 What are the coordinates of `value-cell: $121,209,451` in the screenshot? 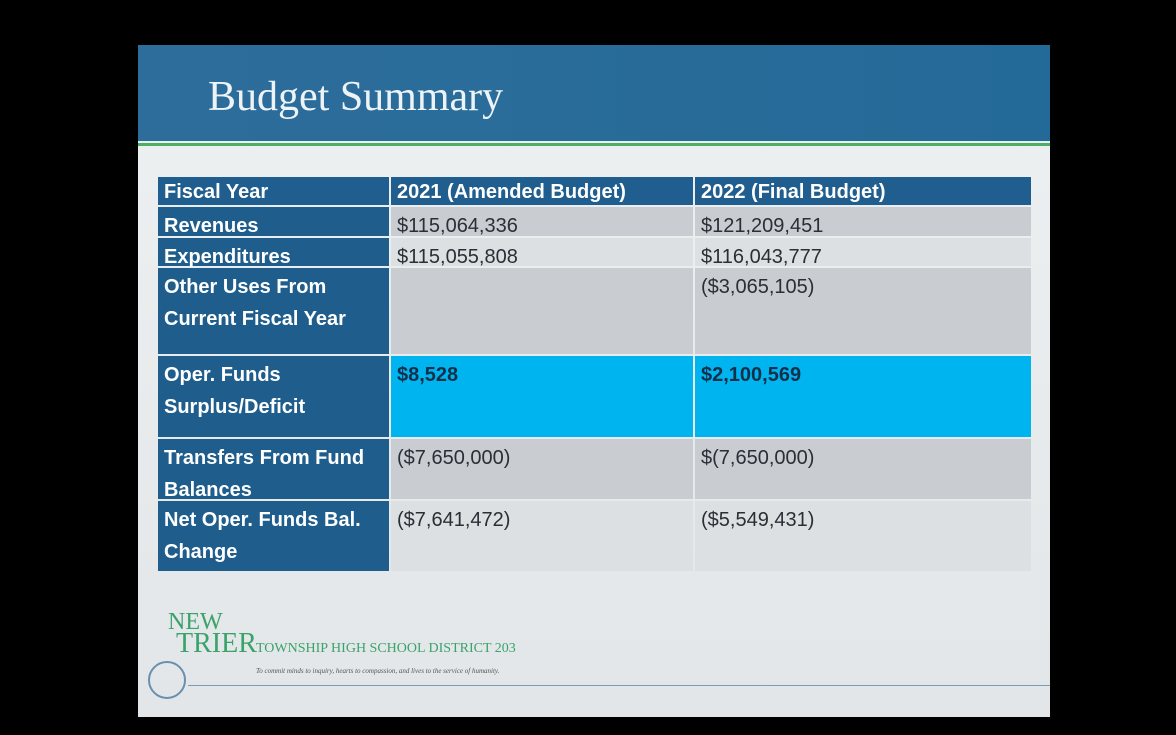 It's located at (863, 222).